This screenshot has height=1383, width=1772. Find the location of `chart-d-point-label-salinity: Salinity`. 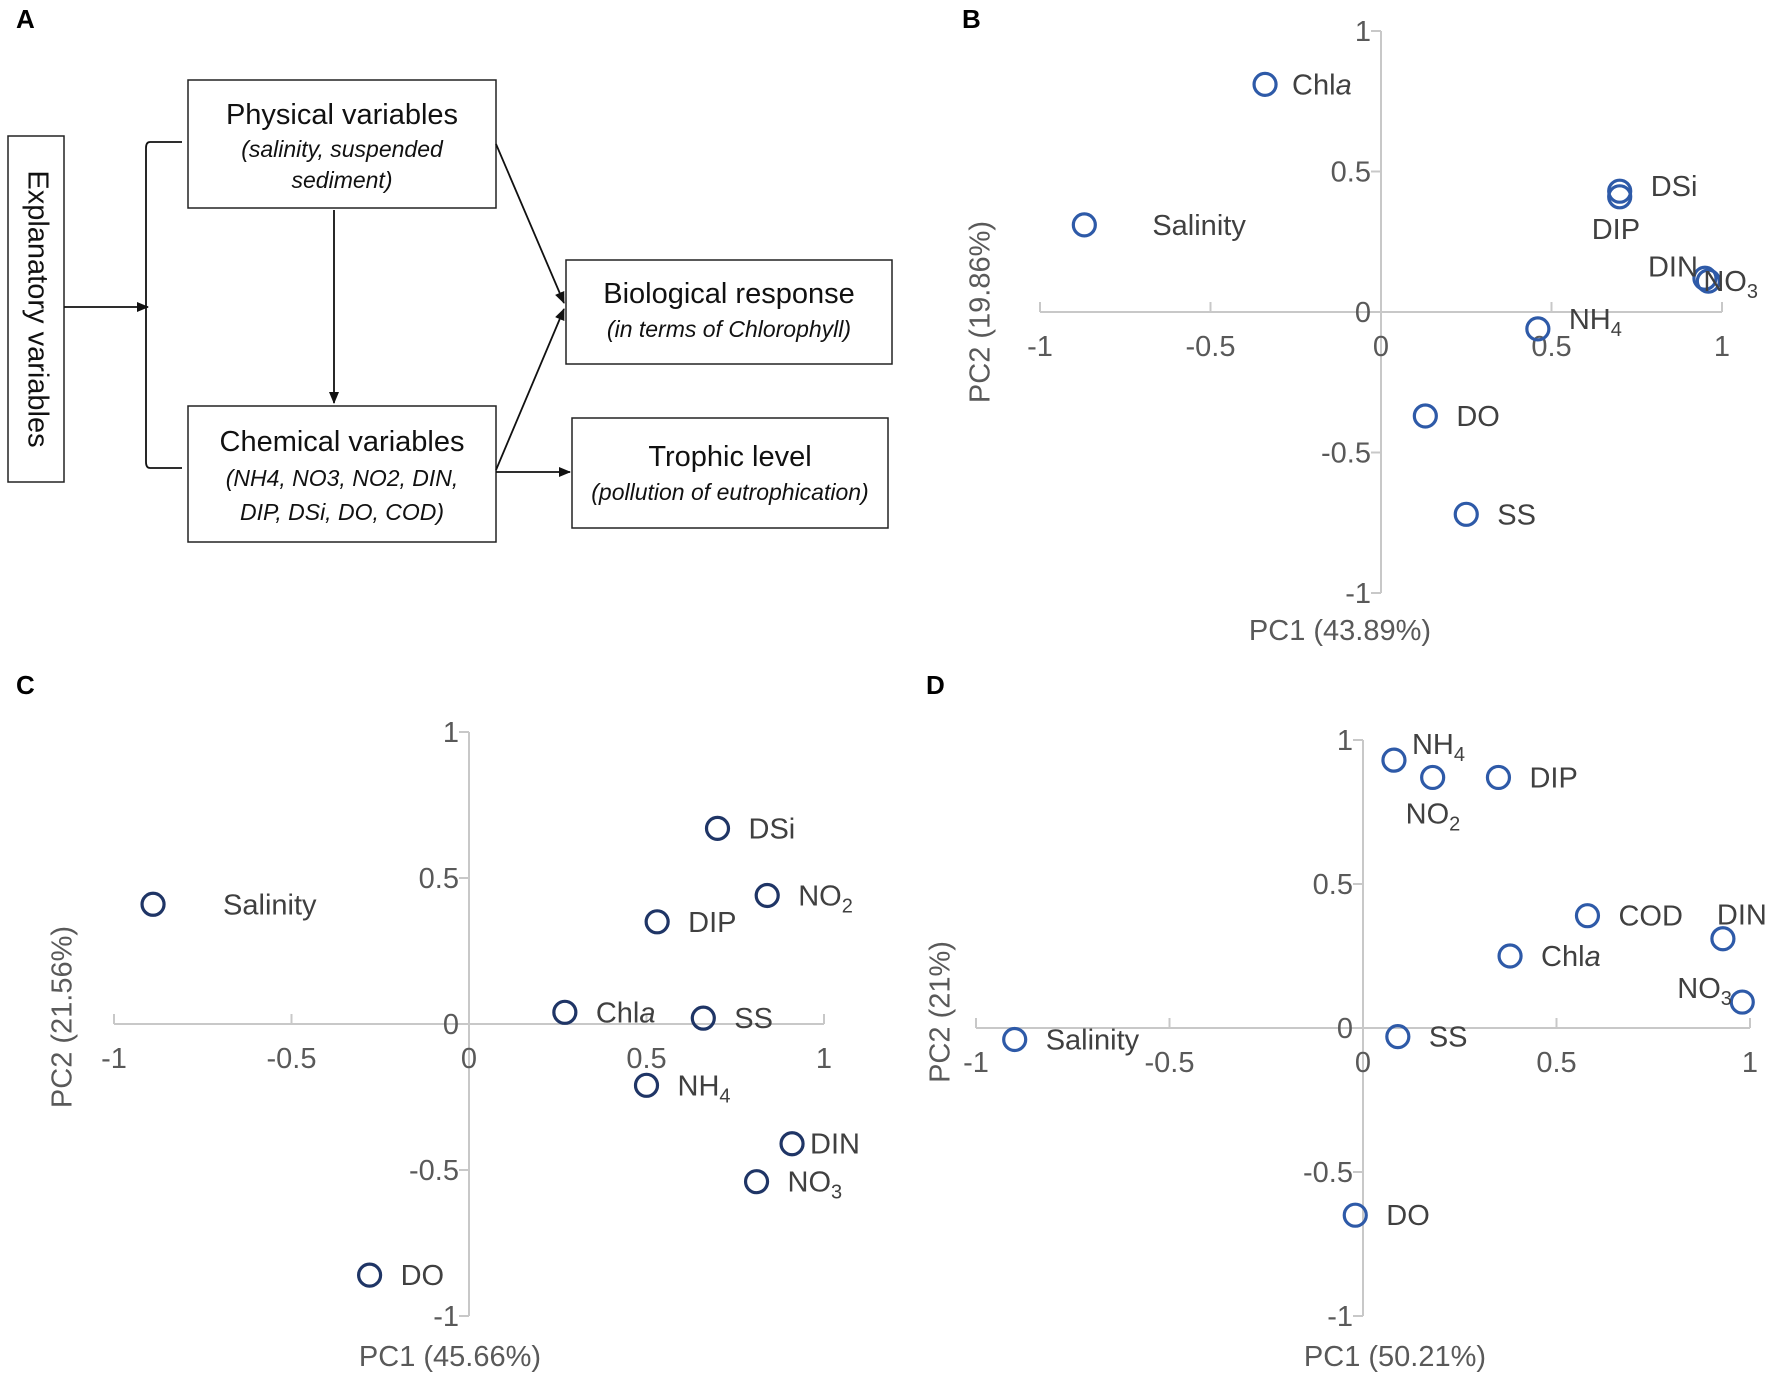

chart-d-point-label-salinity: Salinity is located at coordinates (1093, 1041).